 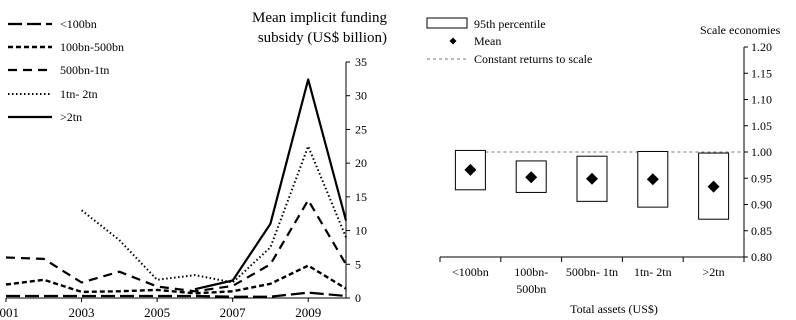 I want to click on scale-chart-y-tick-label-1.10: 1.10, so click(x=761, y=100).